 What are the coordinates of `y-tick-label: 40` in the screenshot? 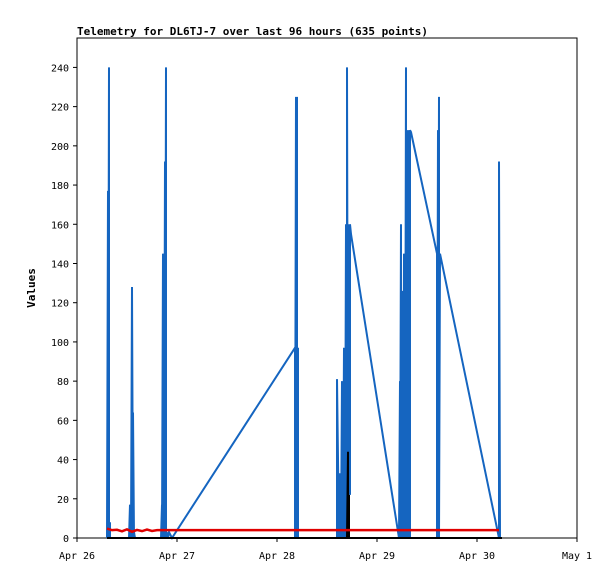 It's located at (63, 461).